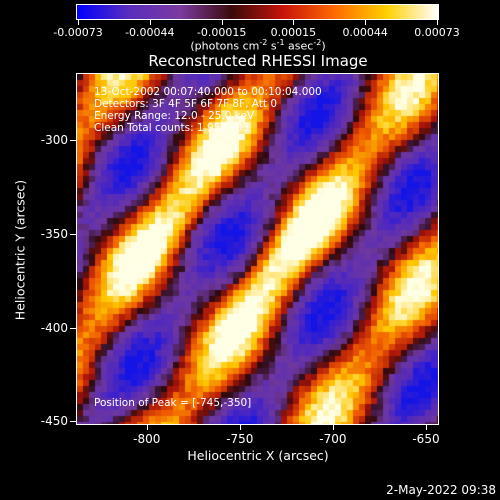 The image size is (500, 500). What do you see at coordinates (150, 32) in the screenshot?
I see `colorbar-tick-label: -0.00044` at bounding box center [150, 32].